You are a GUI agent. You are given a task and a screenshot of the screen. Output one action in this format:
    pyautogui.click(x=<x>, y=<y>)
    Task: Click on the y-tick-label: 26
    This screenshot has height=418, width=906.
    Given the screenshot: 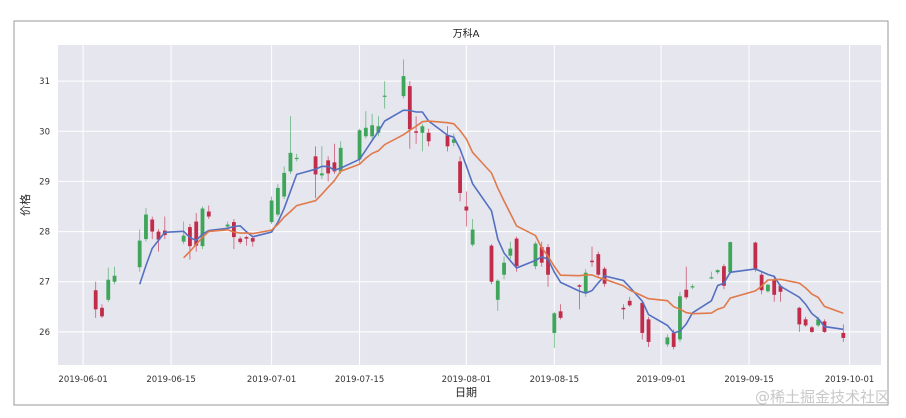 What is the action you would take?
    pyautogui.click(x=44, y=333)
    